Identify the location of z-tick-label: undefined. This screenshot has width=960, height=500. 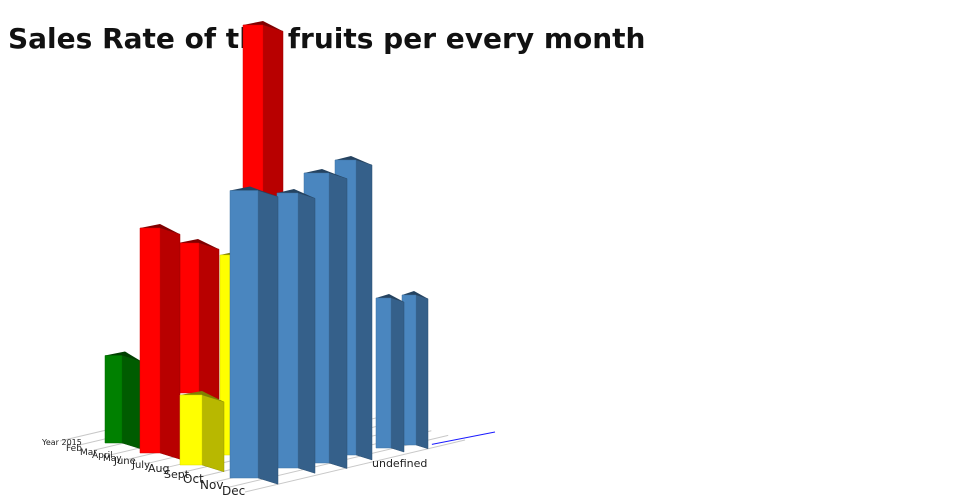
(399, 463).